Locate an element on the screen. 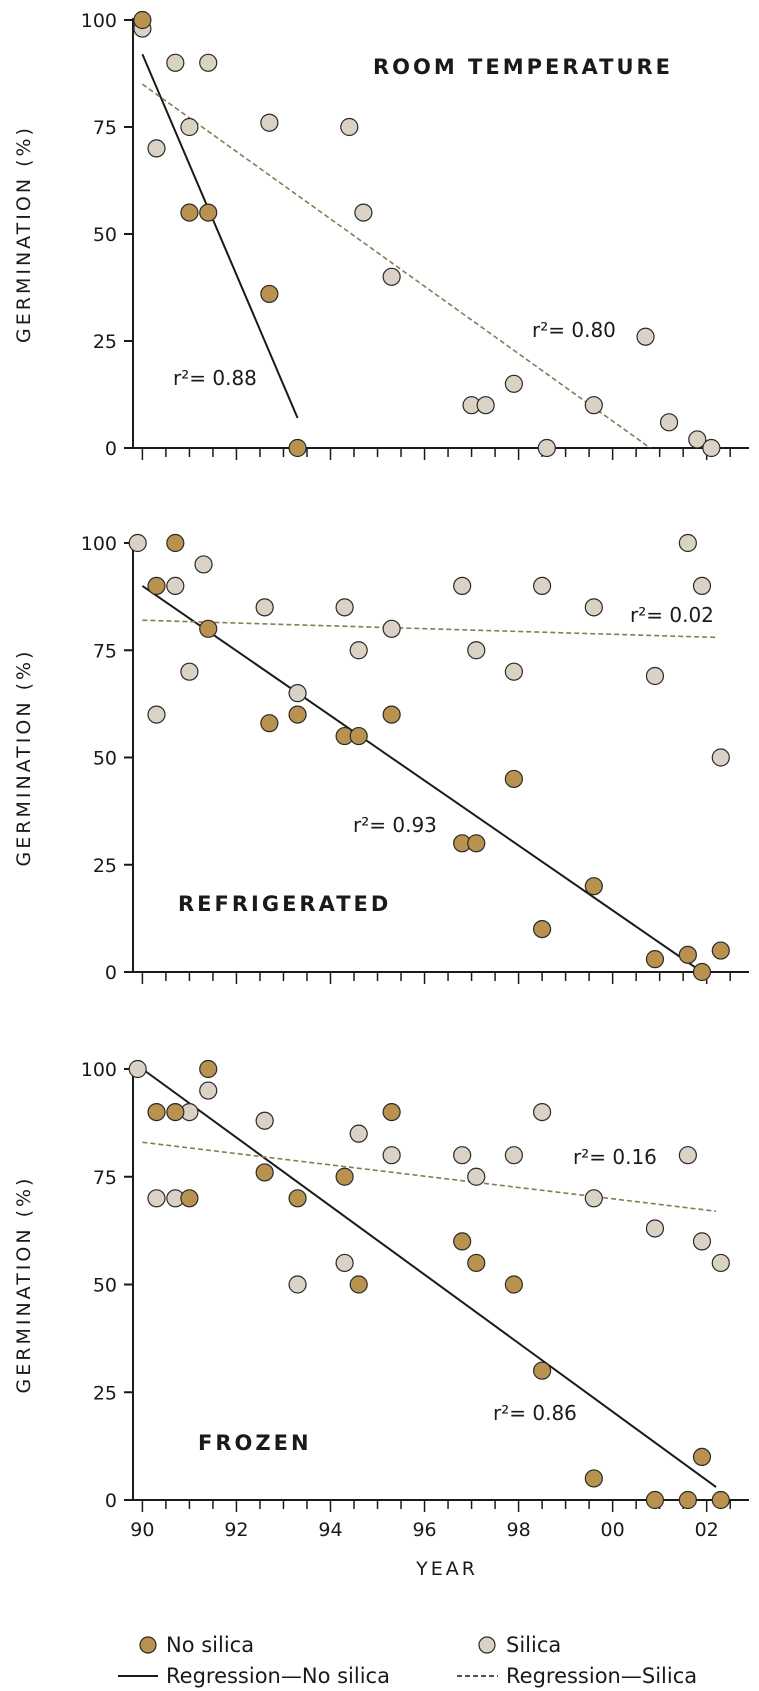 This screenshot has height=1691, width=759. y-tick-label: 50 is located at coordinates (105, 235).